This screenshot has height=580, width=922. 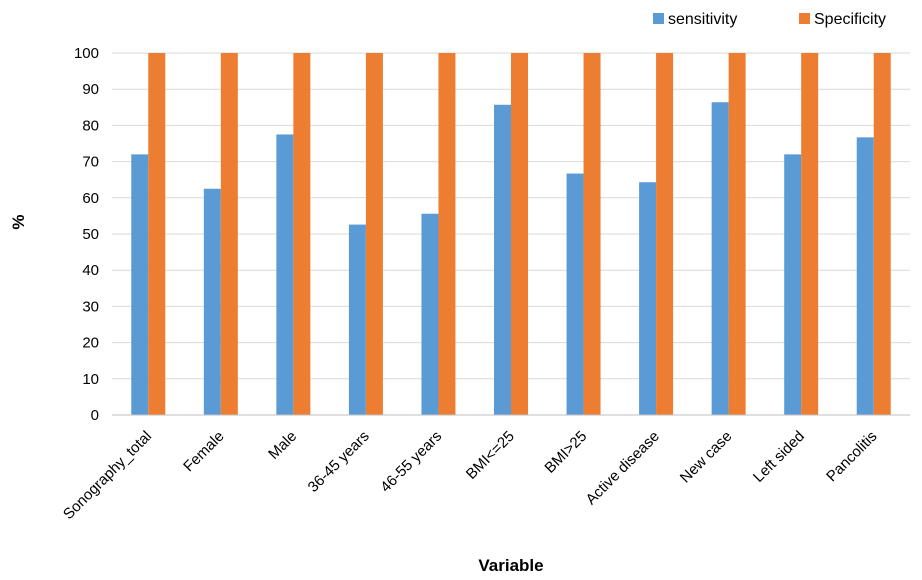 What do you see at coordinates (706, 457) in the screenshot?
I see `x-tick-label: New case` at bounding box center [706, 457].